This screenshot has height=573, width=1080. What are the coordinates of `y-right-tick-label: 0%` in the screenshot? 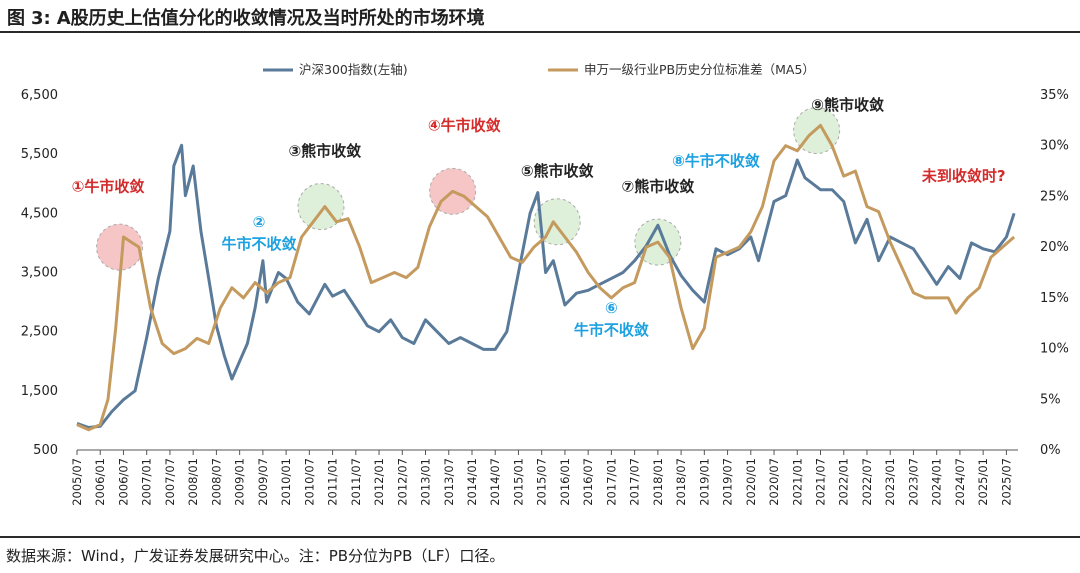 It's located at (1050, 450).